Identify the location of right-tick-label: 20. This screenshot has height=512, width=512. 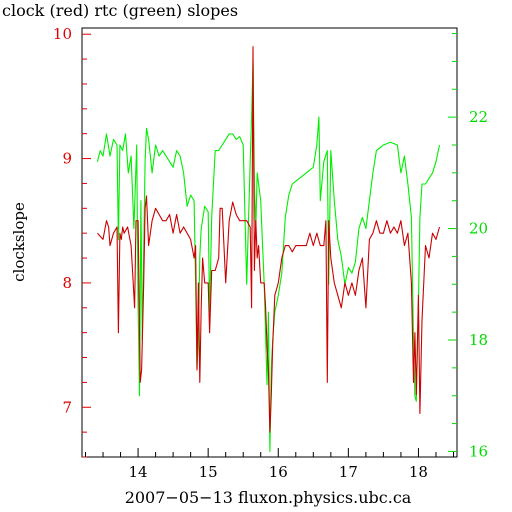
(478, 229).